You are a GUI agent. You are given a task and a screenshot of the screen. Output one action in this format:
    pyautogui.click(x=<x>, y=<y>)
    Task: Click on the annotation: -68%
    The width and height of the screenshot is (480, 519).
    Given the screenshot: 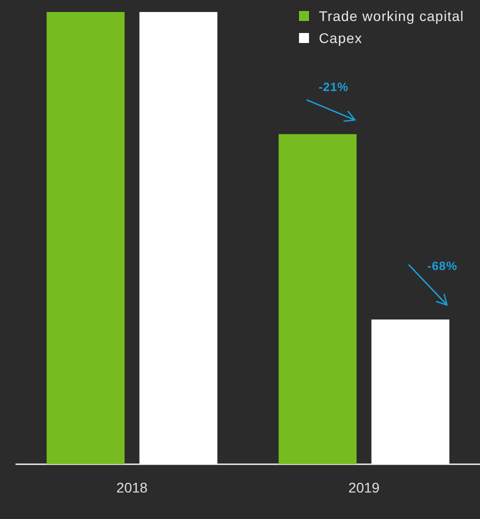 What is the action you would take?
    pyautogui.click(x=442, y=266)
    